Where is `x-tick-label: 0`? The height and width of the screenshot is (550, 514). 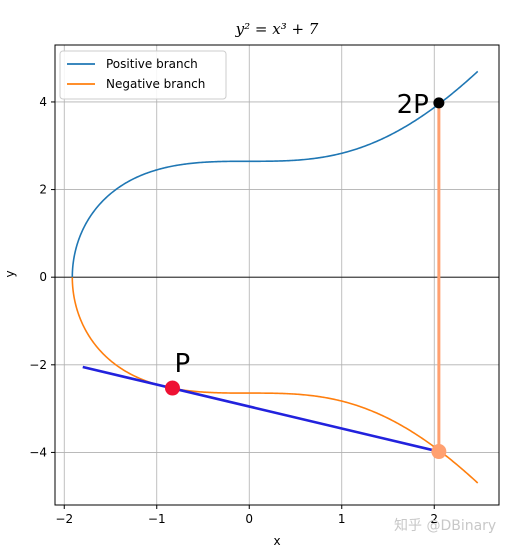 x-tick-label: 0 is located at coordinates (249, 519).